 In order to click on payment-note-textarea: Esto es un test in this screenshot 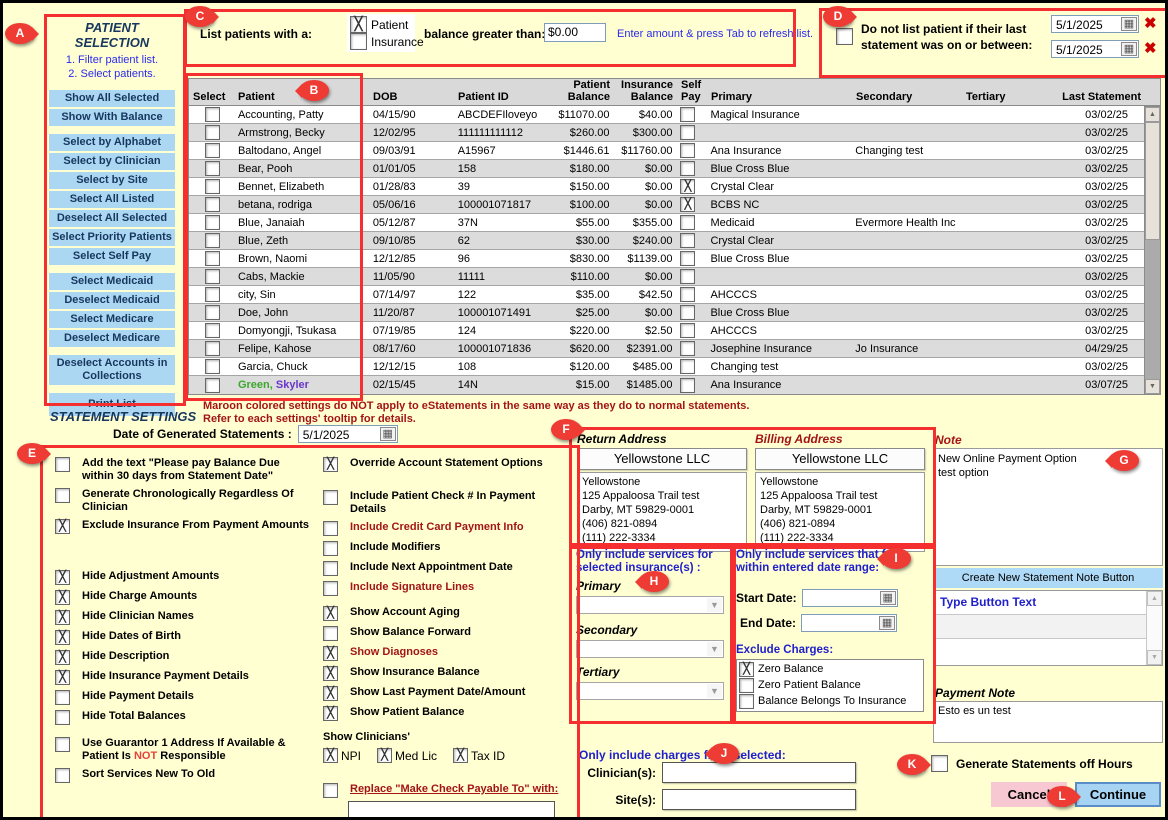, I will do `click(1048, 722)`.